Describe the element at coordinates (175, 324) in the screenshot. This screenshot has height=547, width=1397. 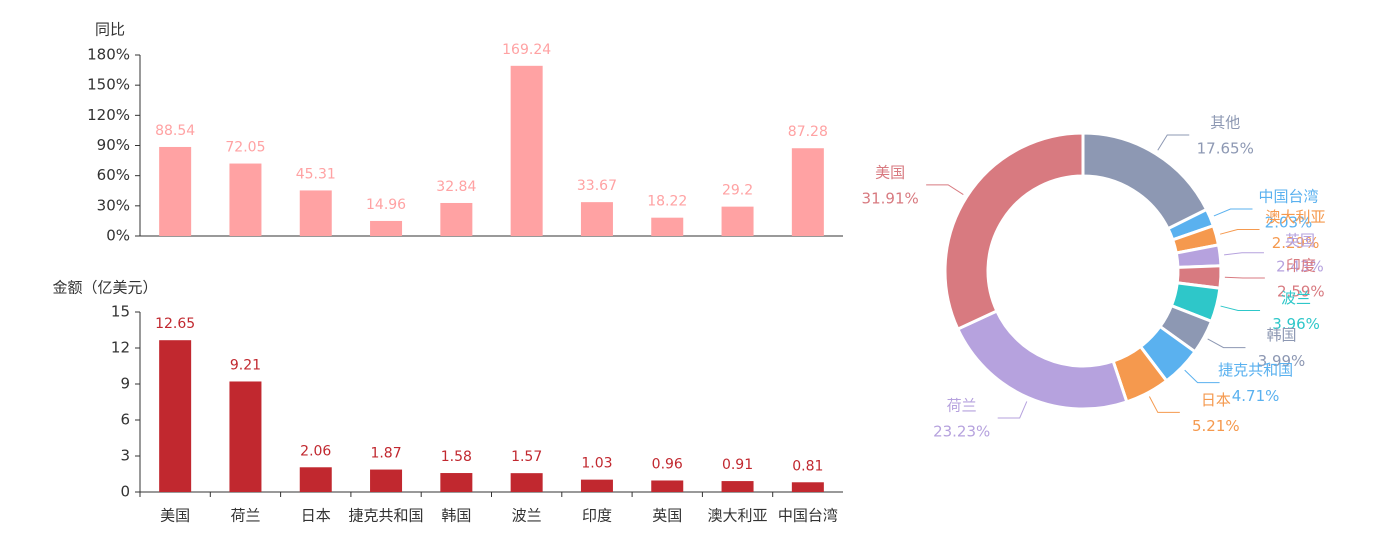
I see `value-label: 12.65` at that location.